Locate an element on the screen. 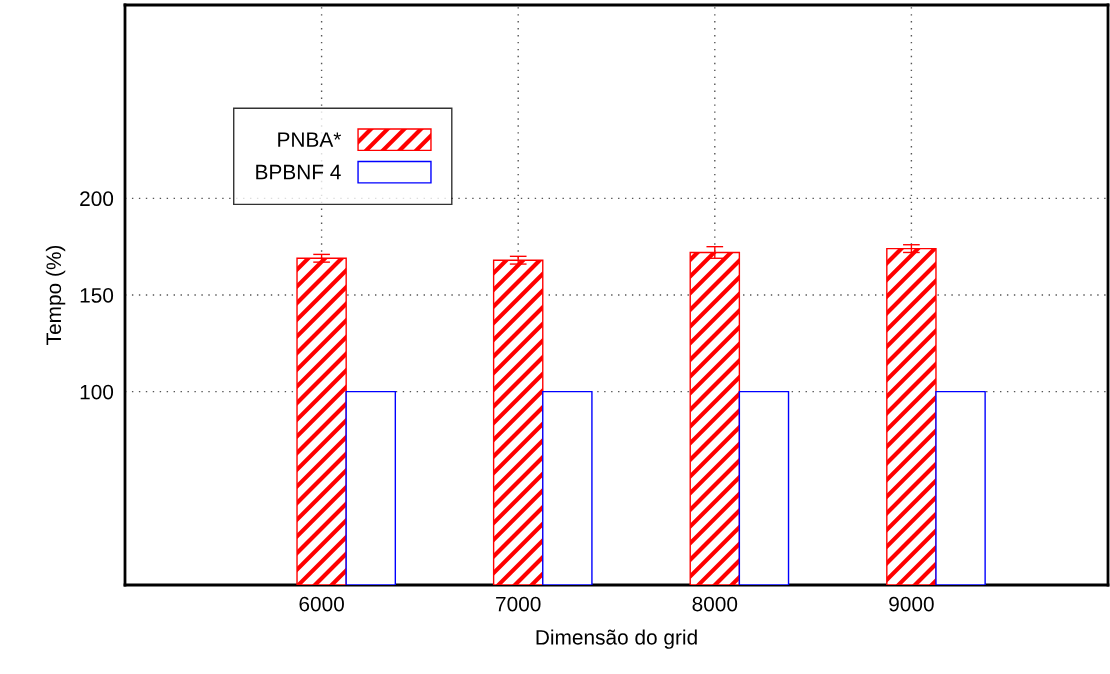  x-tick-label: 7000 is located at coordinates (518, 604).